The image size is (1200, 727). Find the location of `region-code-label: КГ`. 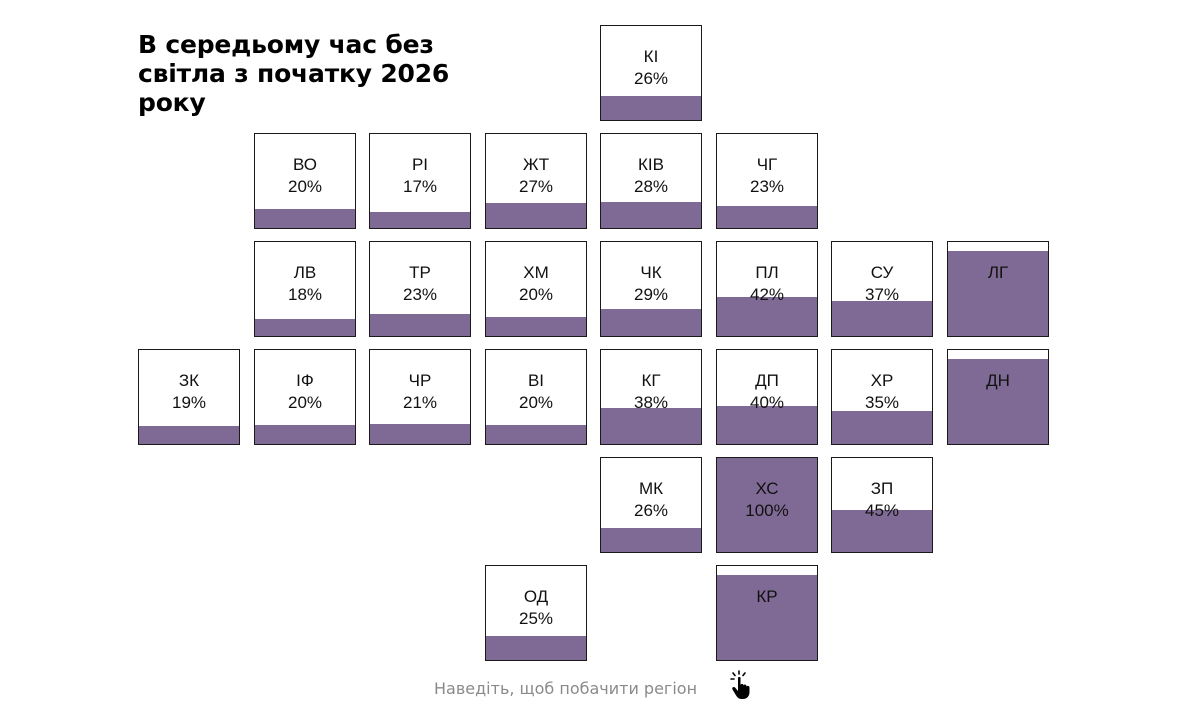

region-code-label: КГ is located at coordinates (651, 380).